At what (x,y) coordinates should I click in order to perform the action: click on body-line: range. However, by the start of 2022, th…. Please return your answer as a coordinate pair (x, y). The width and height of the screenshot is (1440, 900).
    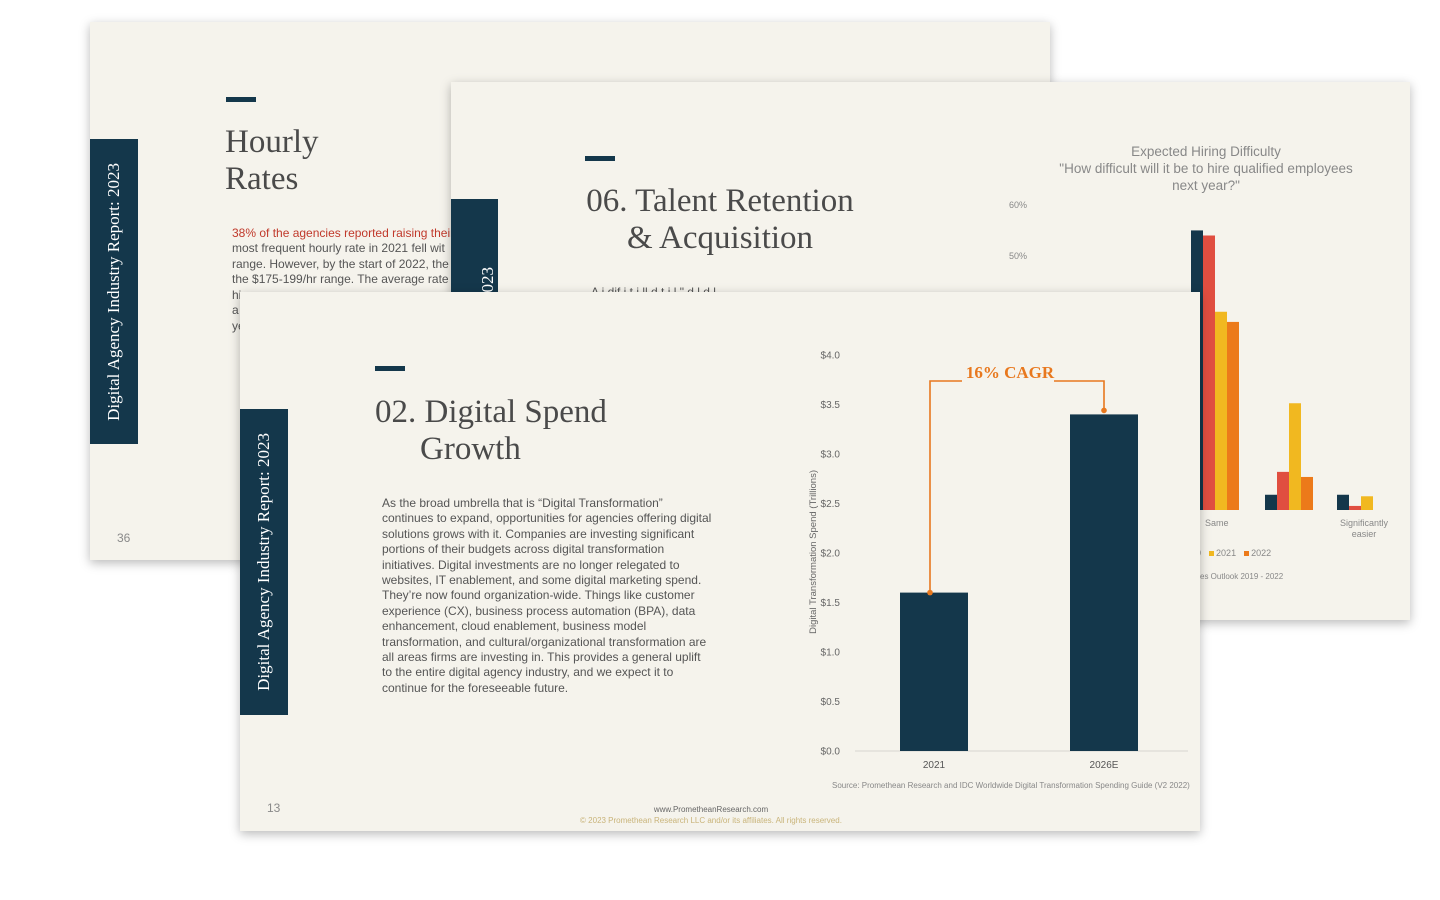
    Looking at the image, I should click on (340, 264).